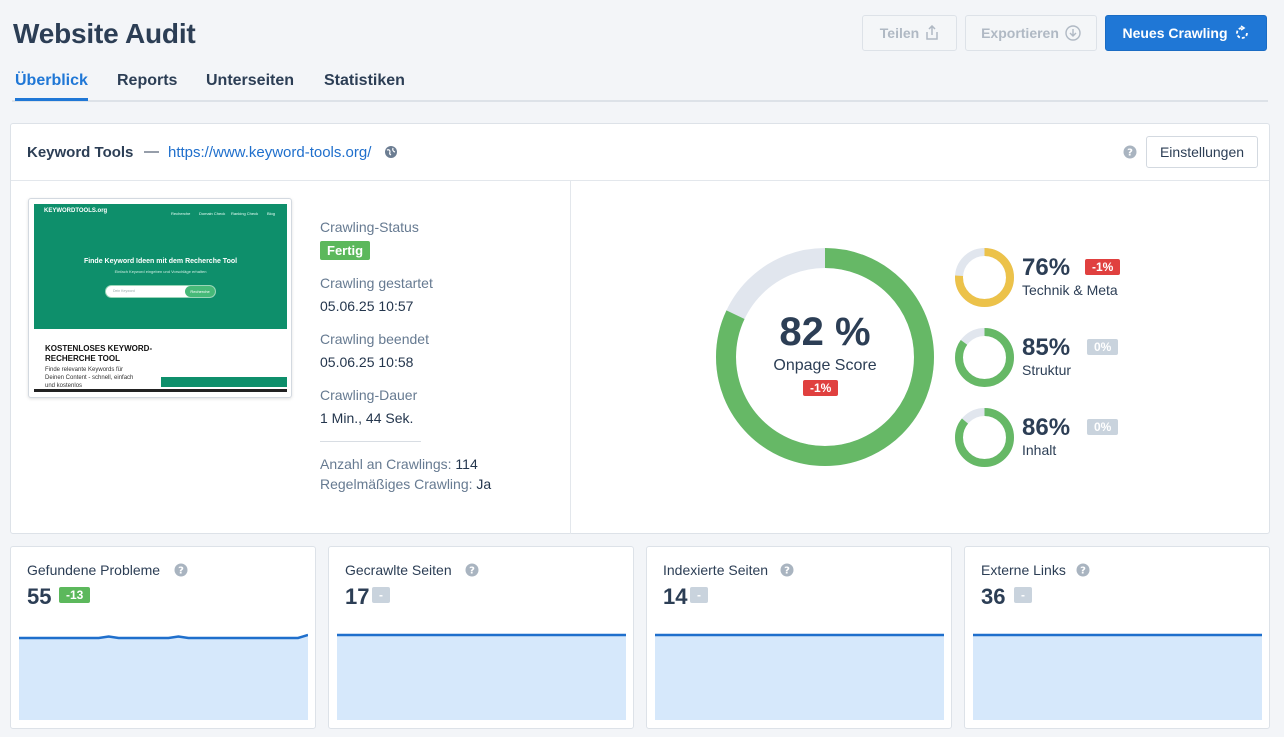 The width and height of the screenshot is (1284, 737). I want to click on crawl-count-row: Anzahl an Crawlings: 114, so click(399, 464).